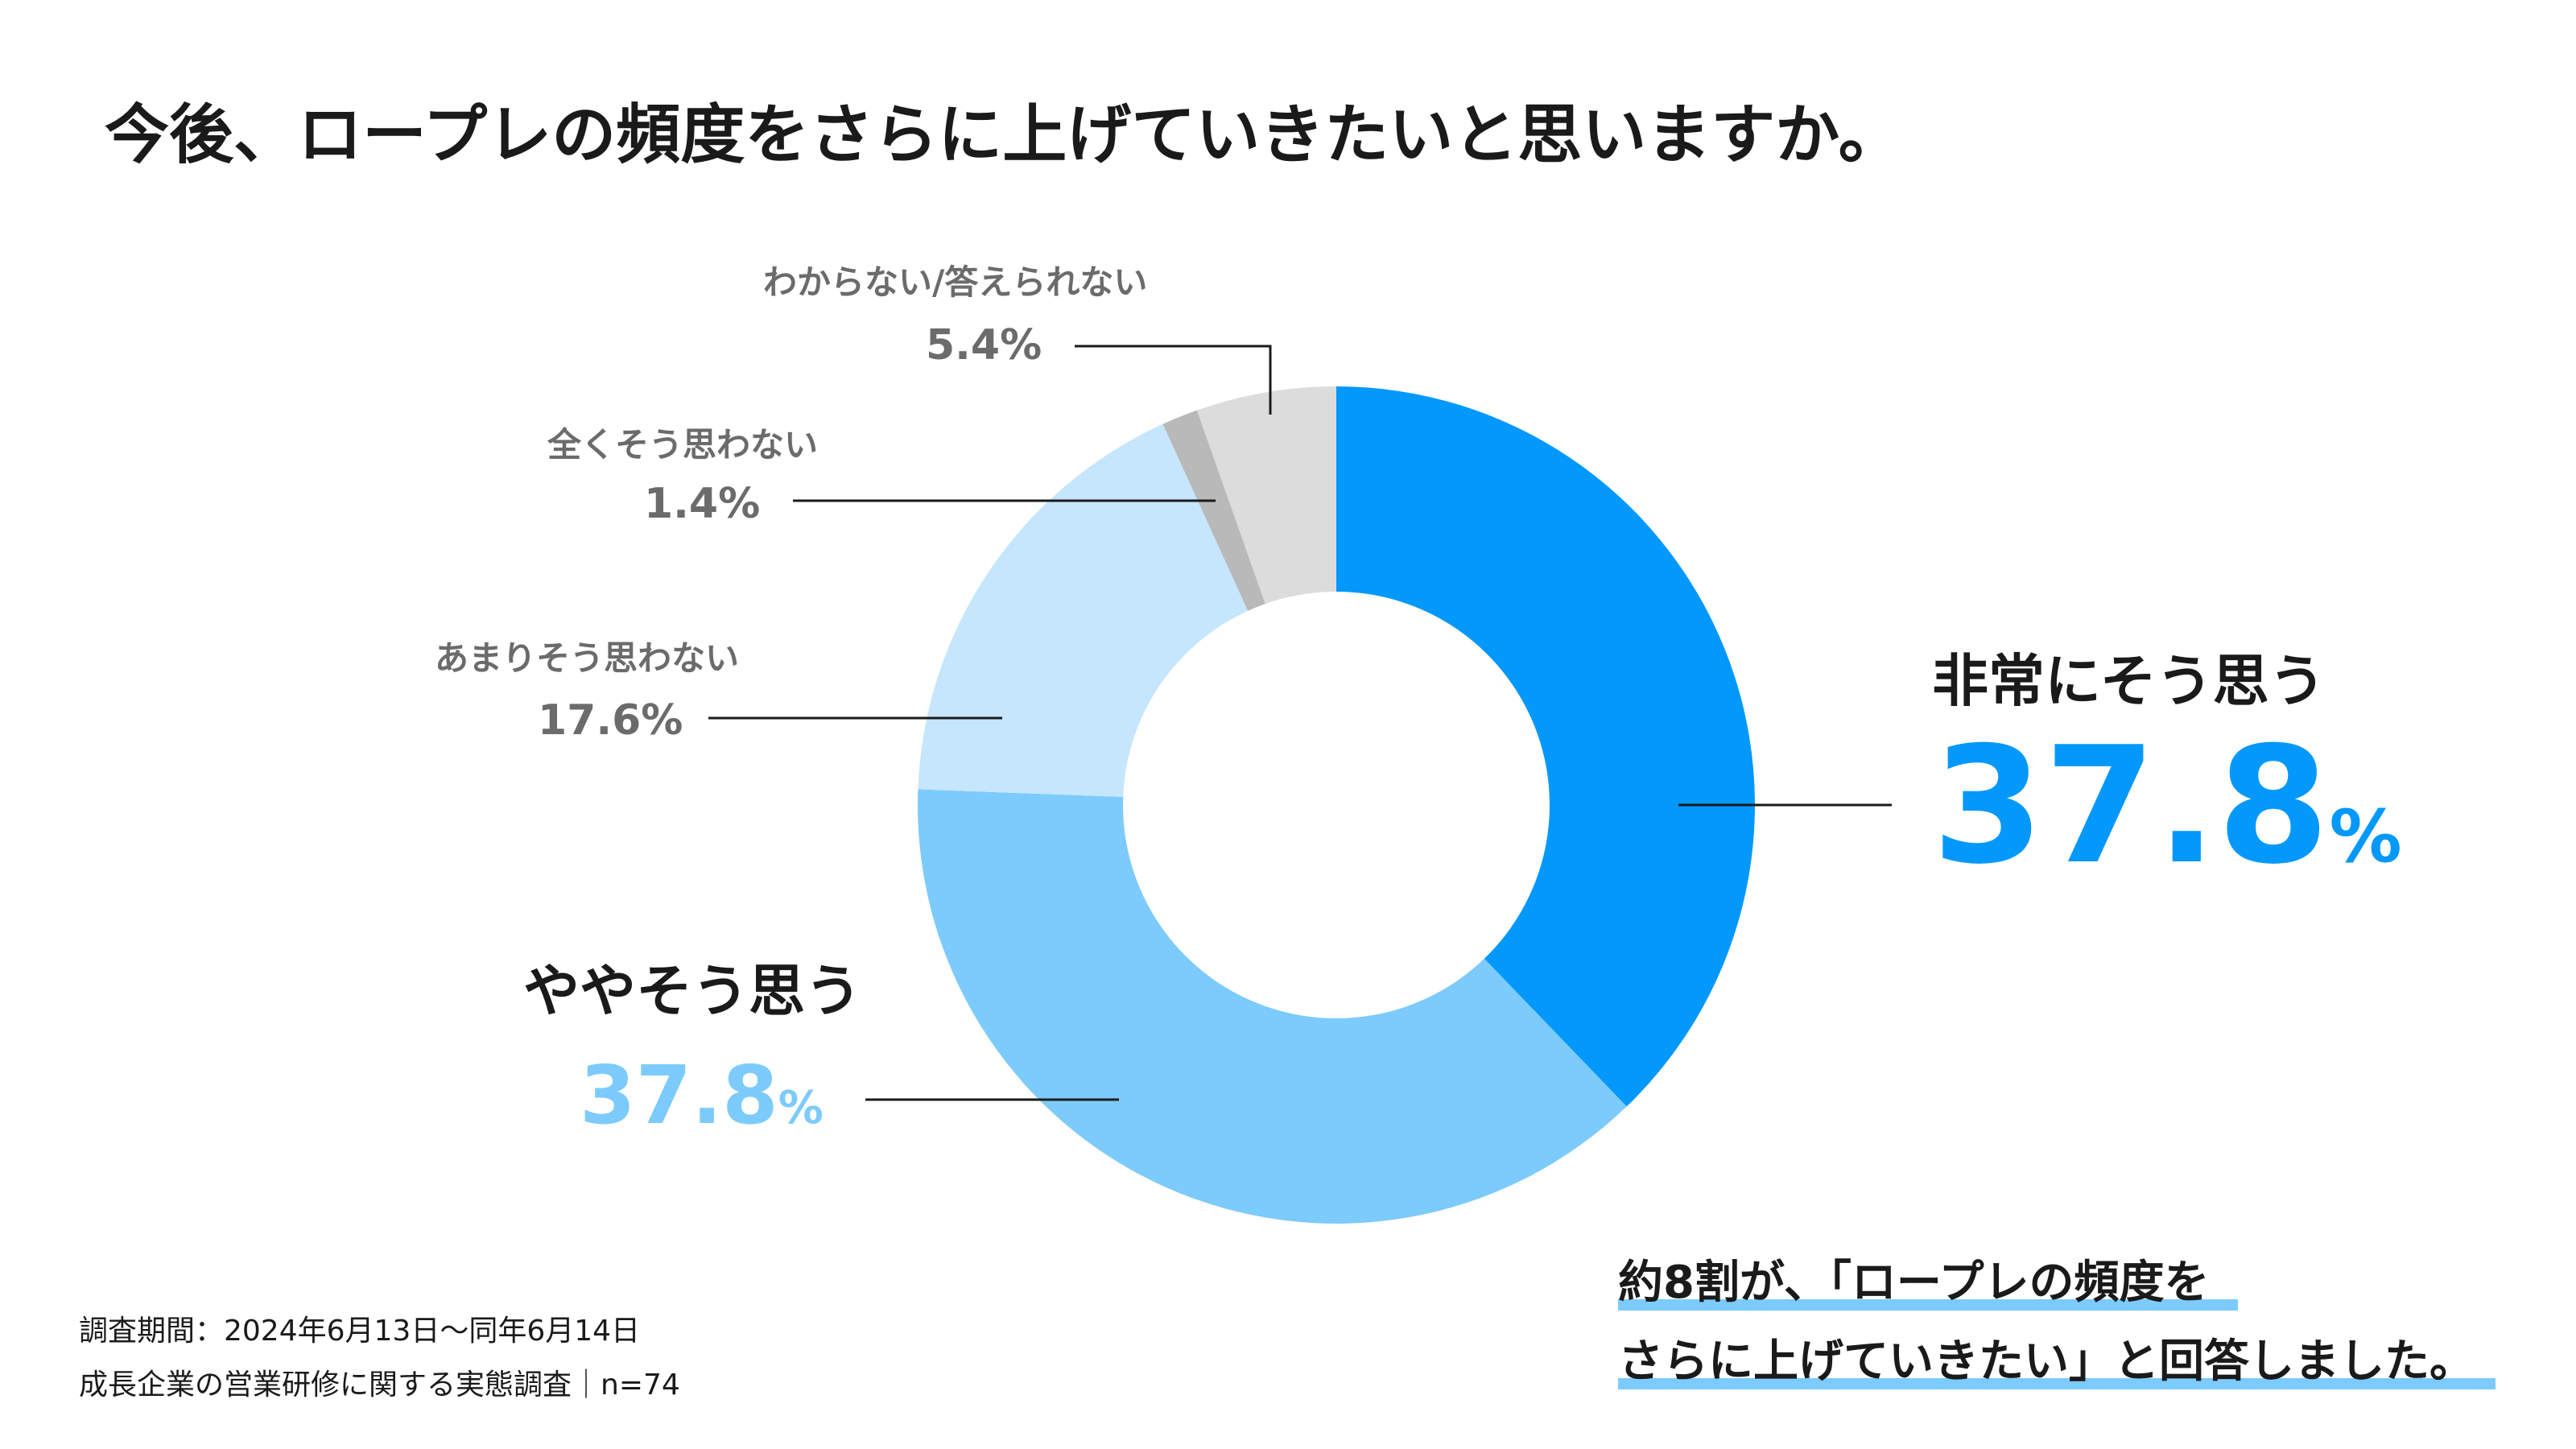  I want to click on slice-not-much, so click(1083, 610).